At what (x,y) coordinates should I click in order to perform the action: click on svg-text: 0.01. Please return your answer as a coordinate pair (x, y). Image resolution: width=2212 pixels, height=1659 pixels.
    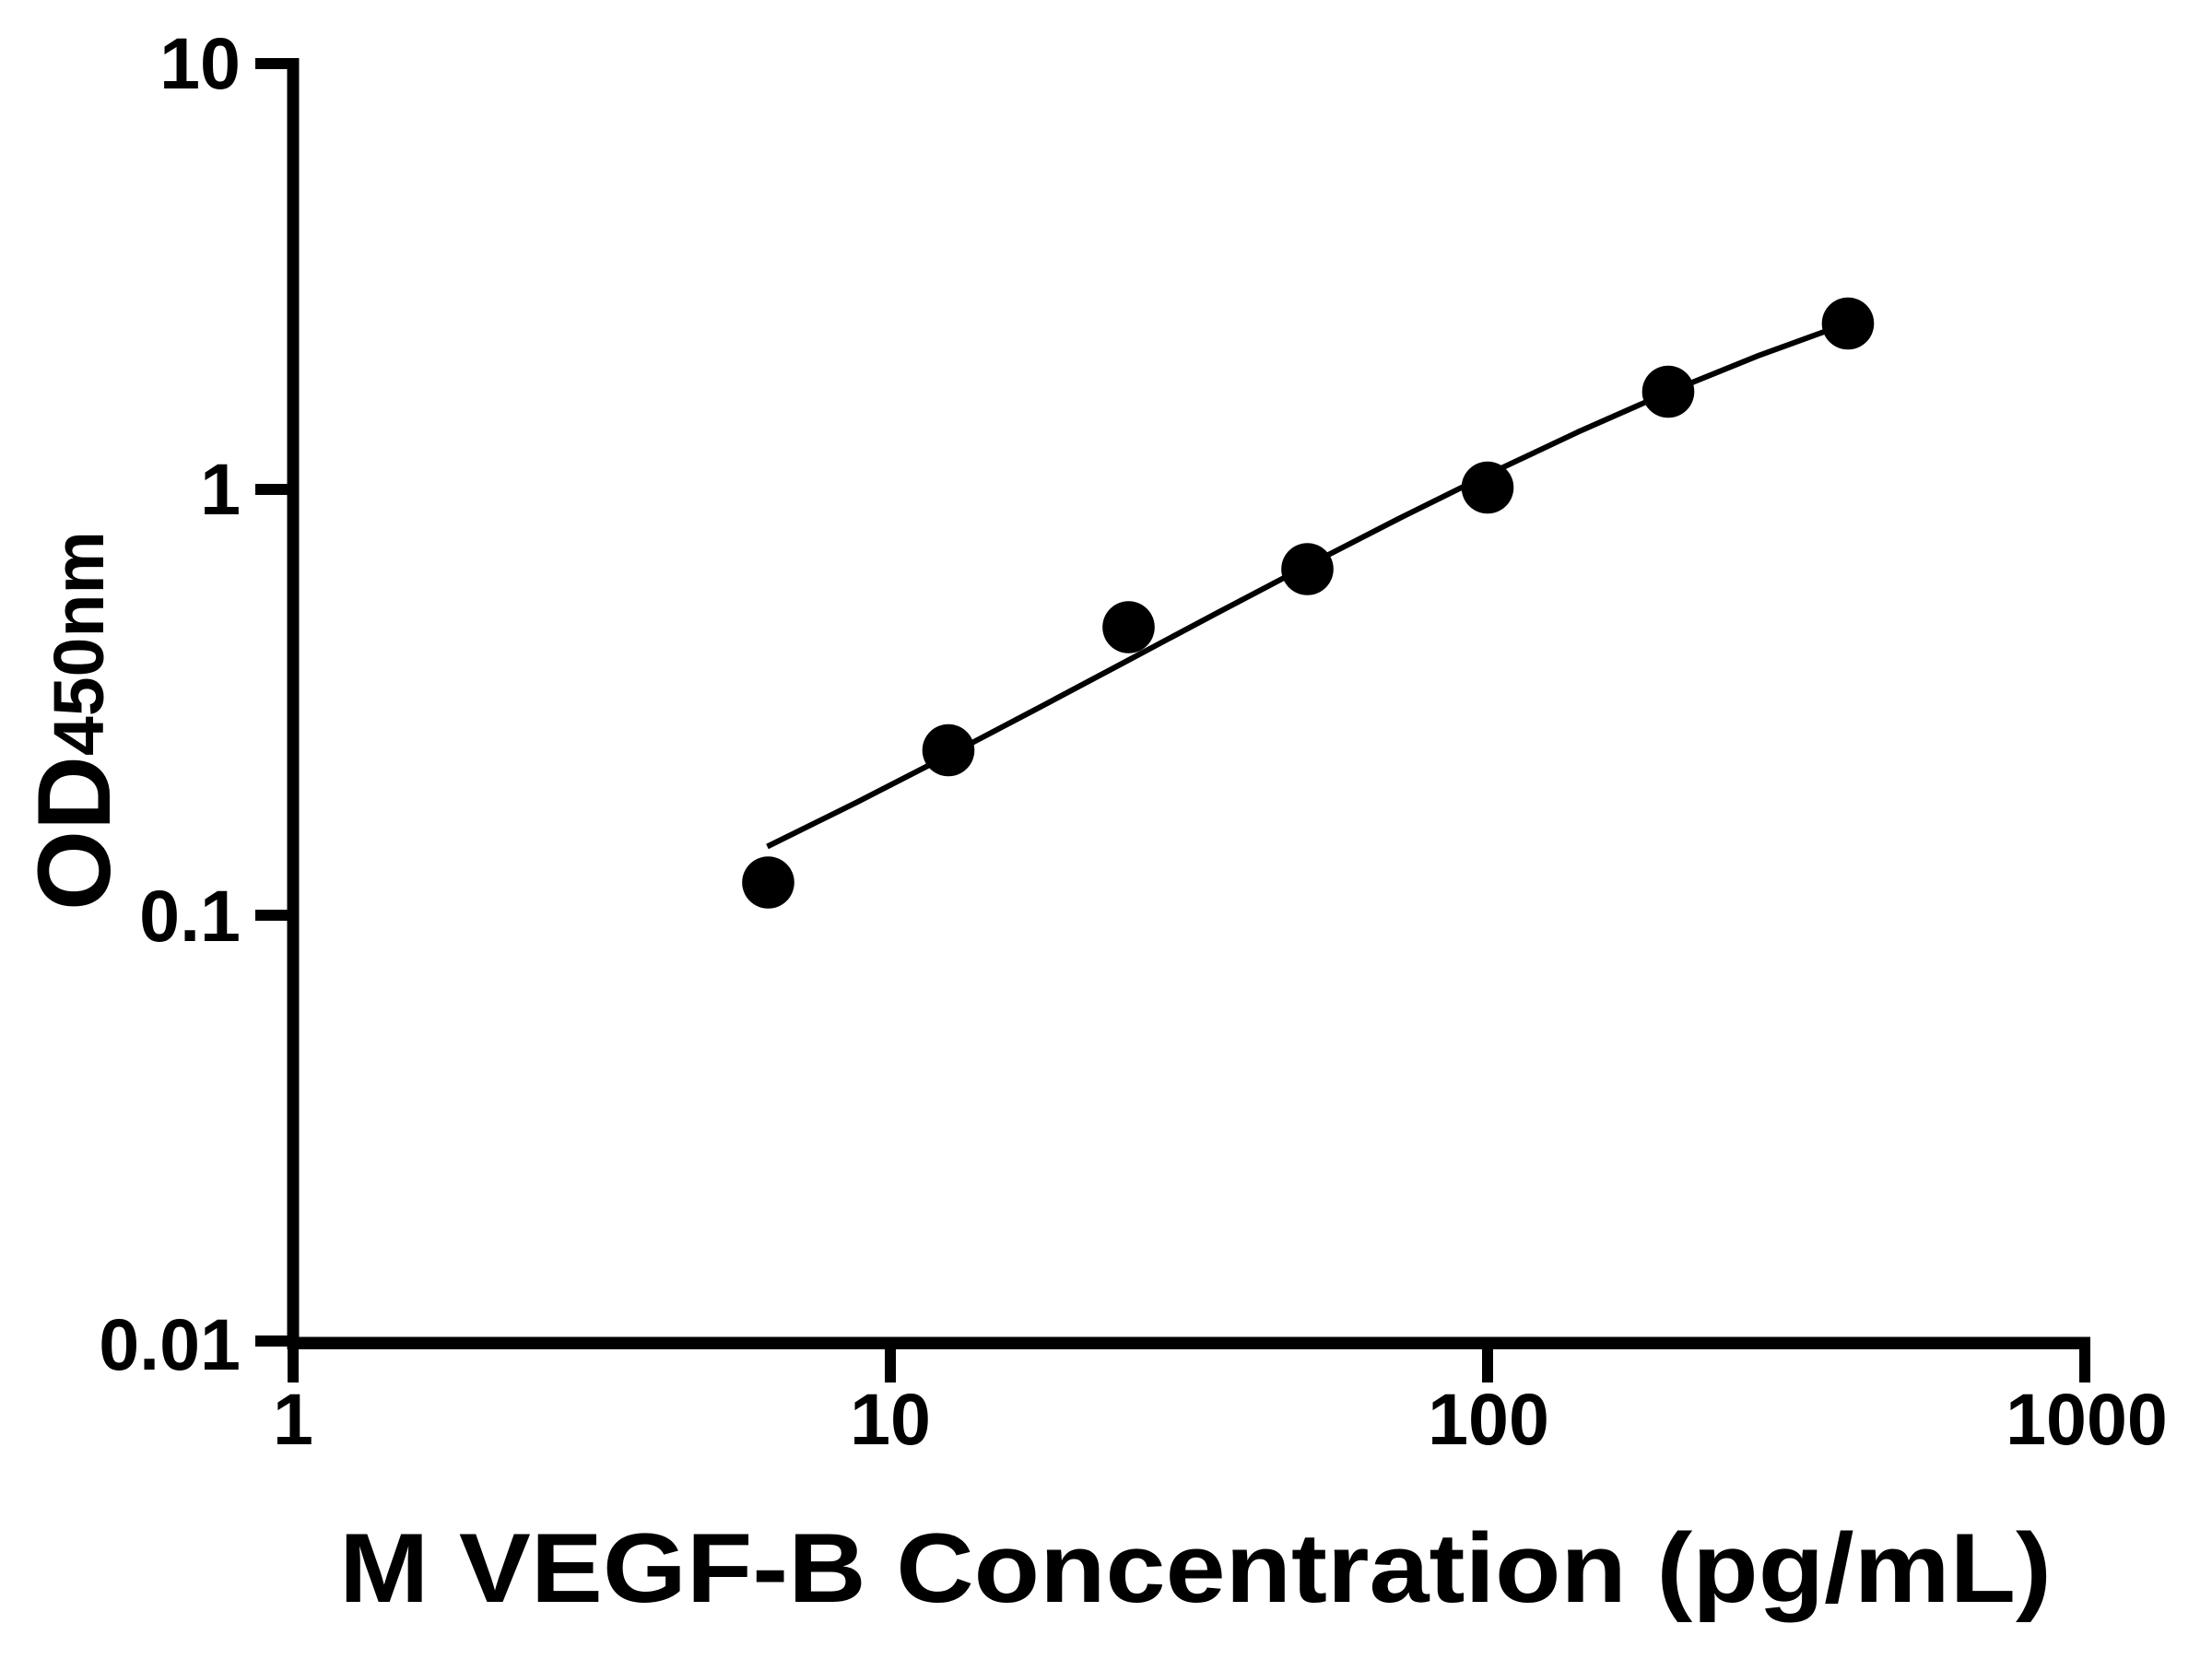
    Looking at the image, I should click on (170, 1344).